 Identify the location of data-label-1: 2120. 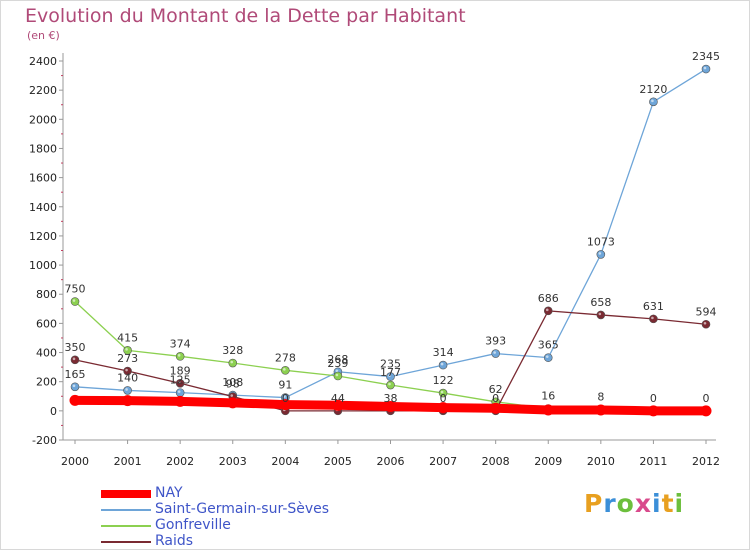
(653, 89).